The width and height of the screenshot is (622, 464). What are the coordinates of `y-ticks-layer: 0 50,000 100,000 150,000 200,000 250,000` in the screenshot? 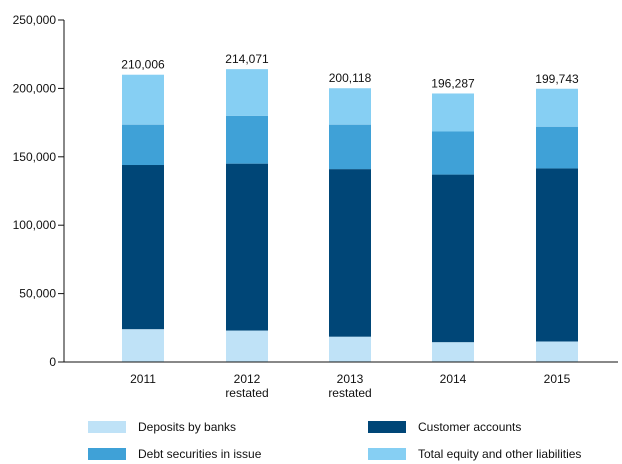 It's located at (38, 191).